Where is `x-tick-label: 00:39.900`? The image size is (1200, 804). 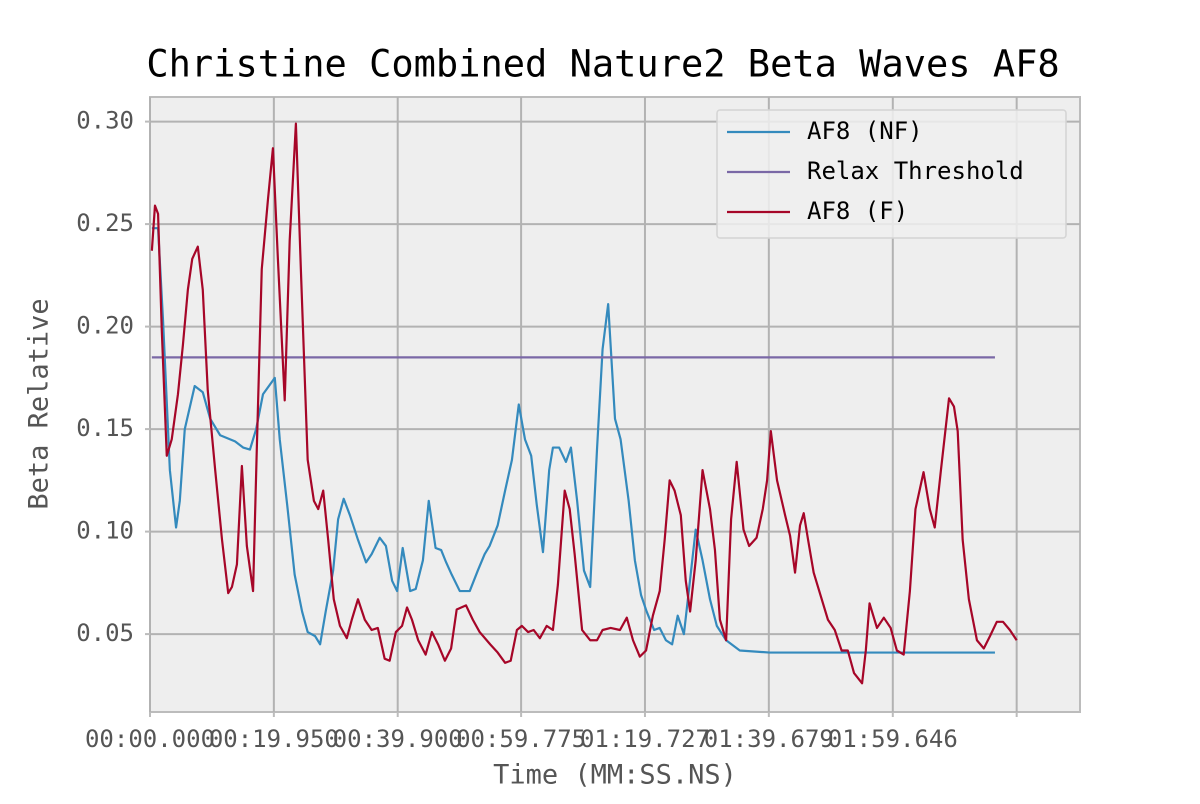 x-tick-label: 00:39.900 is located at coordinates (398, 739).